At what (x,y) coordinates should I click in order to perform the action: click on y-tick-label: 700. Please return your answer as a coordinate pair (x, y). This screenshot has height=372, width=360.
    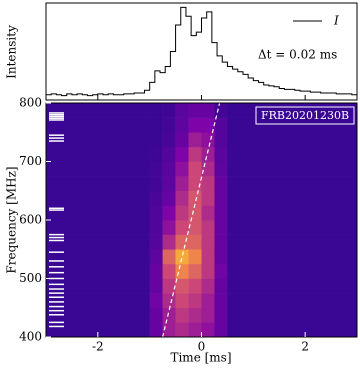
    Looking at the image, I should click on (30, 161).